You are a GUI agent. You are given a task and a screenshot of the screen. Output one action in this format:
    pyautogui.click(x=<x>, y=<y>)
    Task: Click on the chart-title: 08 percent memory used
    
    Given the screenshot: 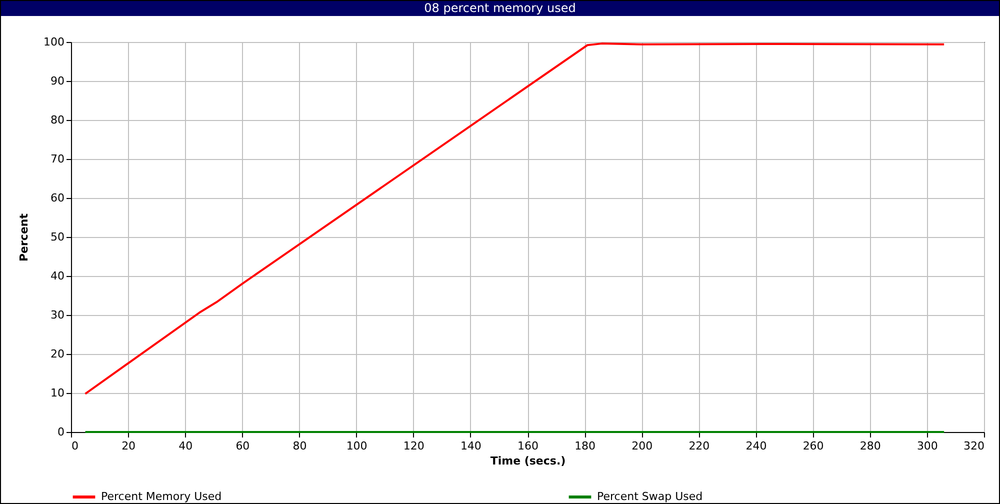 What is the action you would take?
    pyautogui.click(x=500, y=8)
    